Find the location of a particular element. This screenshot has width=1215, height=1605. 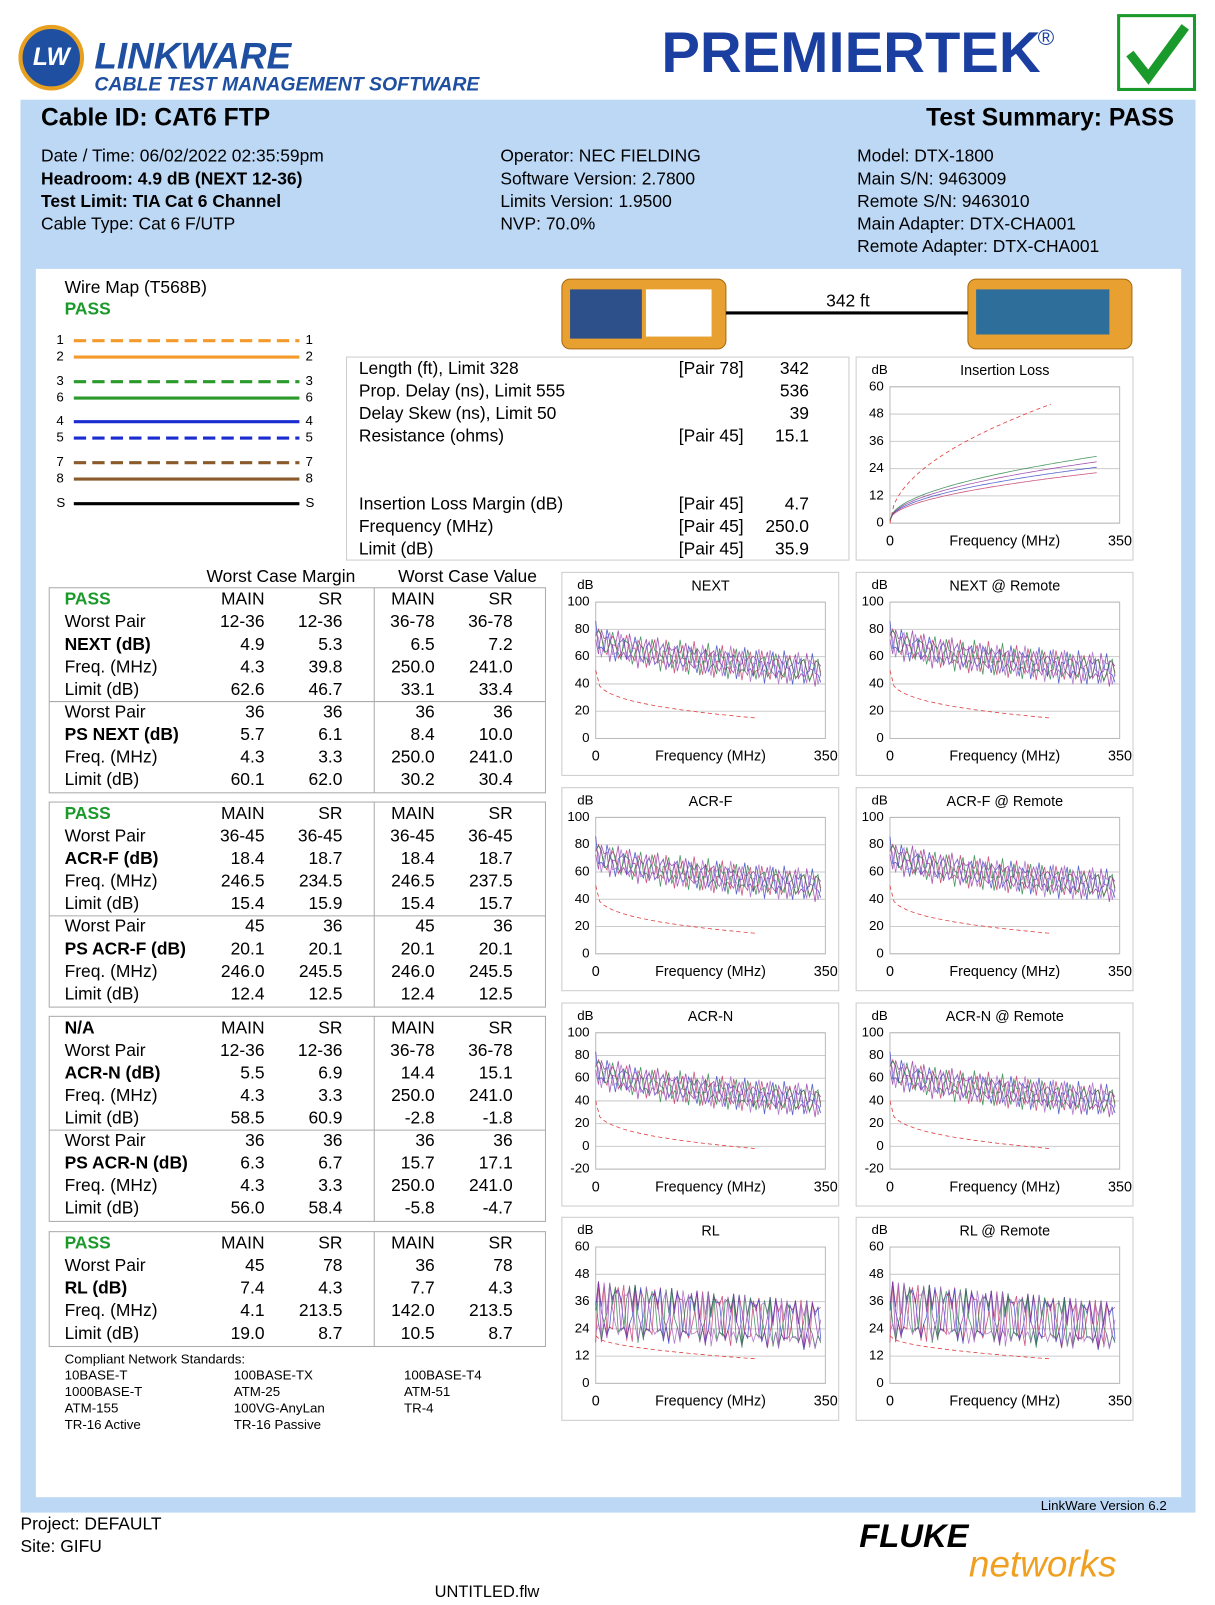

table-cell: 7.4 is located at coordinates (252, 1288).